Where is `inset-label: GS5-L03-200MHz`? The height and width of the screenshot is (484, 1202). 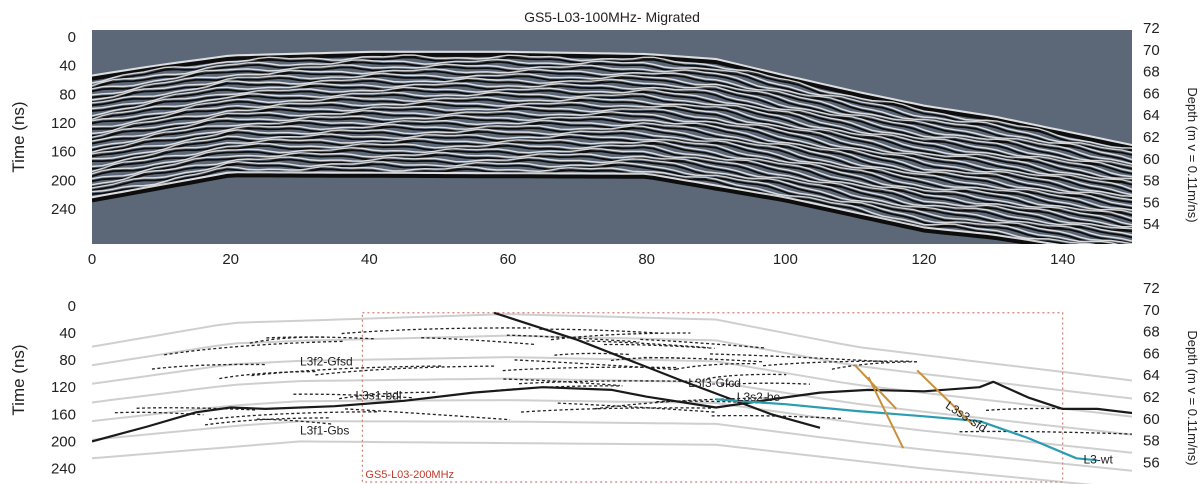 inset-label: GS5-L03-200MHz is located at coordinates (409, 475).